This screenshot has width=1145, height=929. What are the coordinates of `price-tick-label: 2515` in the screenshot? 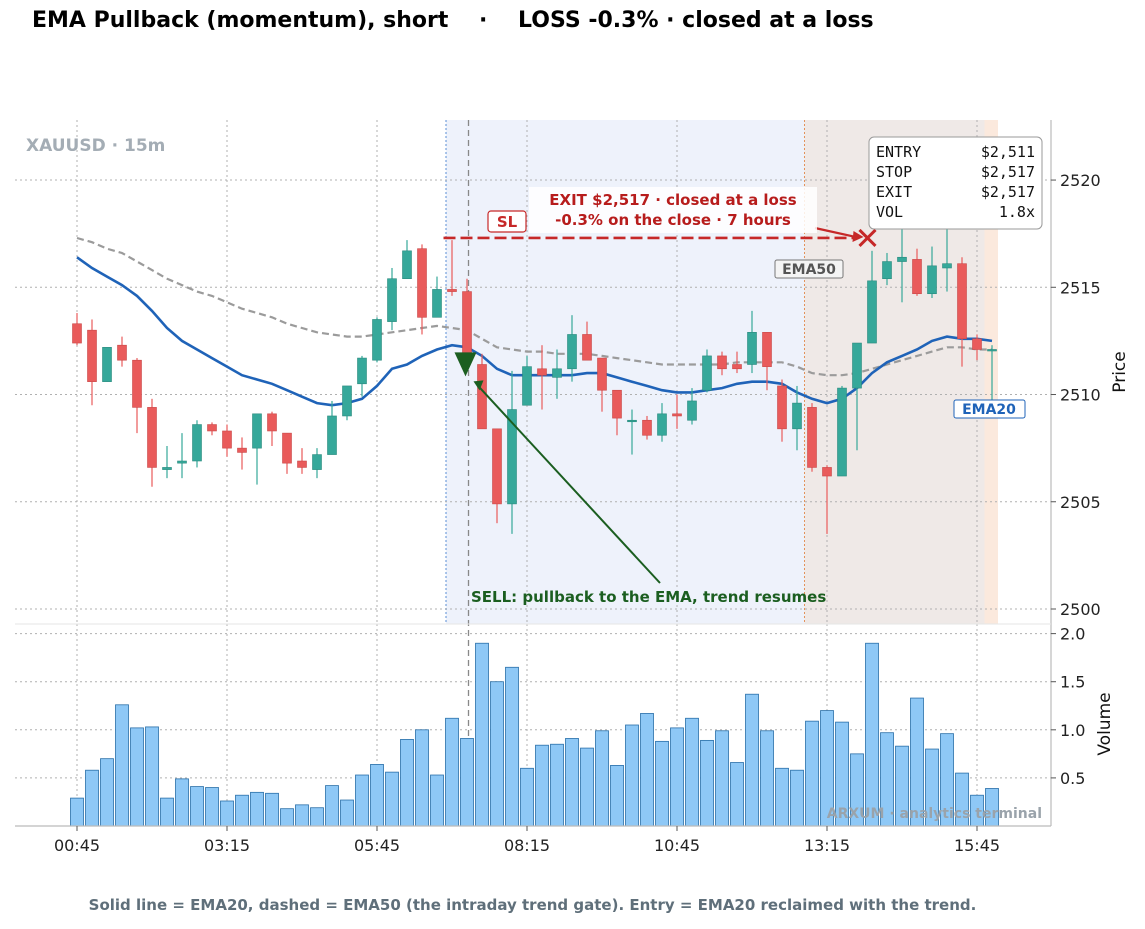 It's located at (1080, 287).